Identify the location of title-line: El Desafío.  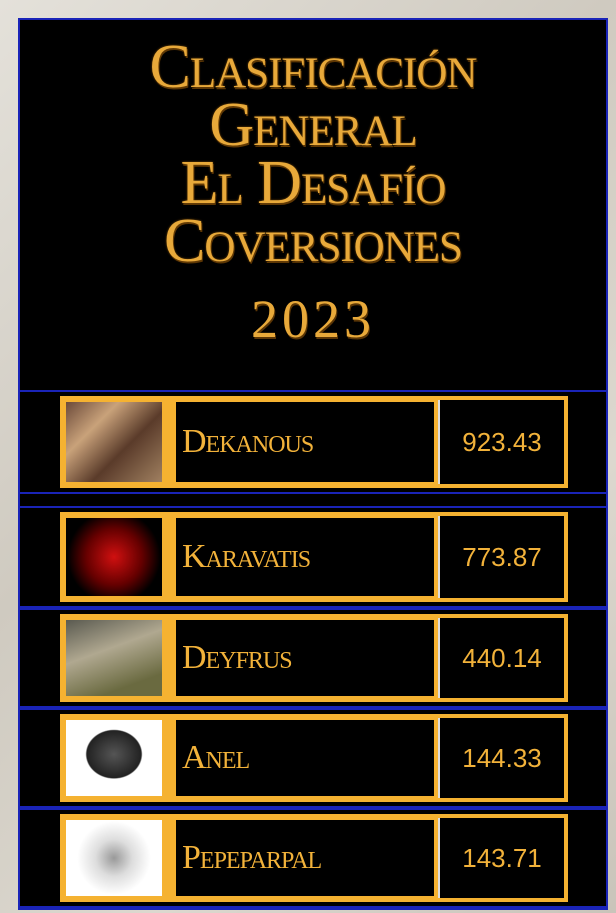
(313, 183).